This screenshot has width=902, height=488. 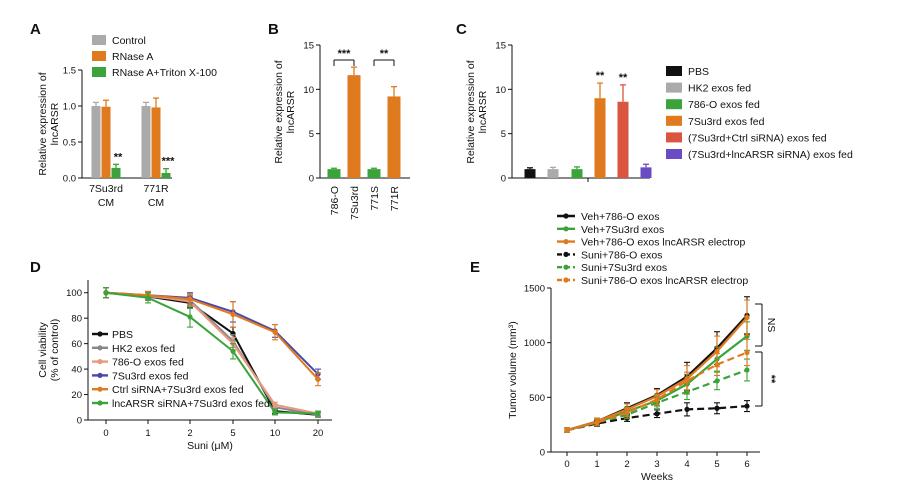 What do you see at coordinates (291, 111) in the screenshot?
I see `panel-b-y-title: lncARSR` at bounding box center [291, 111].